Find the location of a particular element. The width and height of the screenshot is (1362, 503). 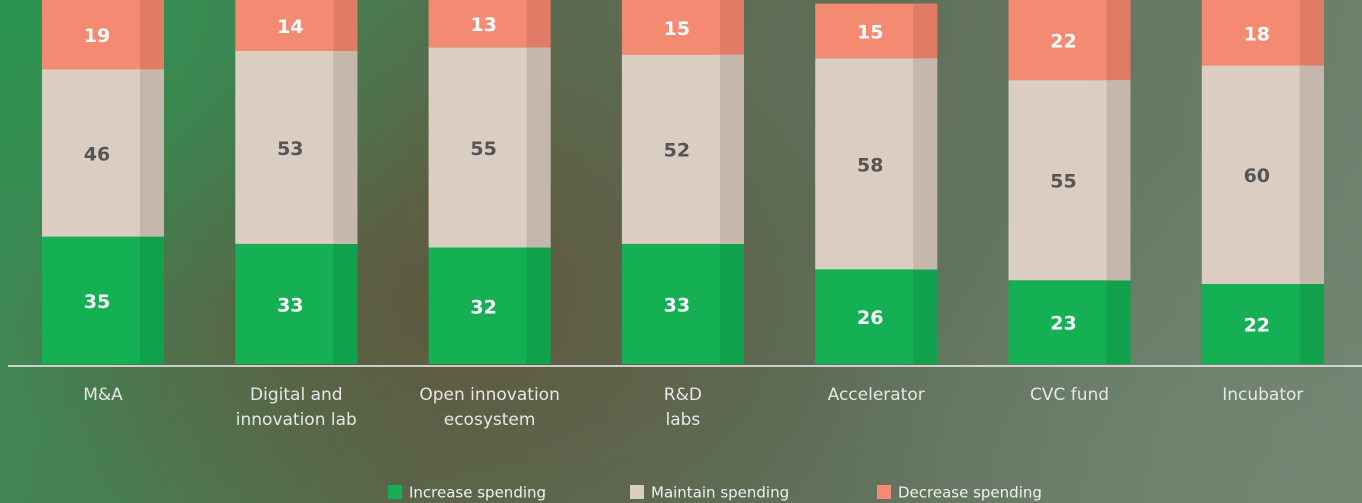

x-tick-label: Digital and innovation lab is located at coordinates (296, 407).